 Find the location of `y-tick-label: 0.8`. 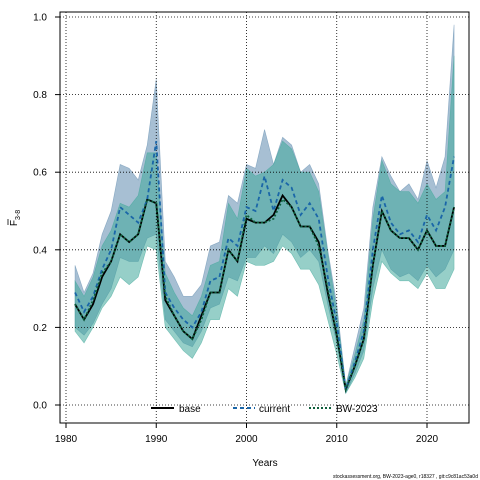

y-tick-label: 0.8 is located at coordinates (40, 95).